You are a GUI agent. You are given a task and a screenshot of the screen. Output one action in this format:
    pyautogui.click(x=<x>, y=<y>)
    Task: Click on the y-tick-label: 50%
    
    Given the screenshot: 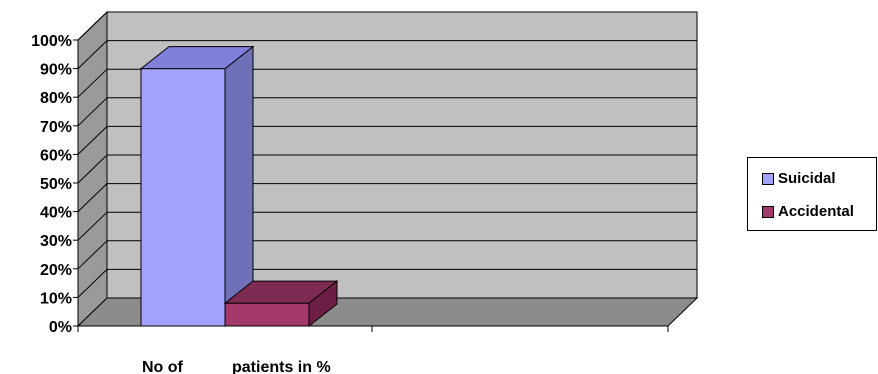 What is the action you would take?
    pyautogui.click(x=56, y=184)
    